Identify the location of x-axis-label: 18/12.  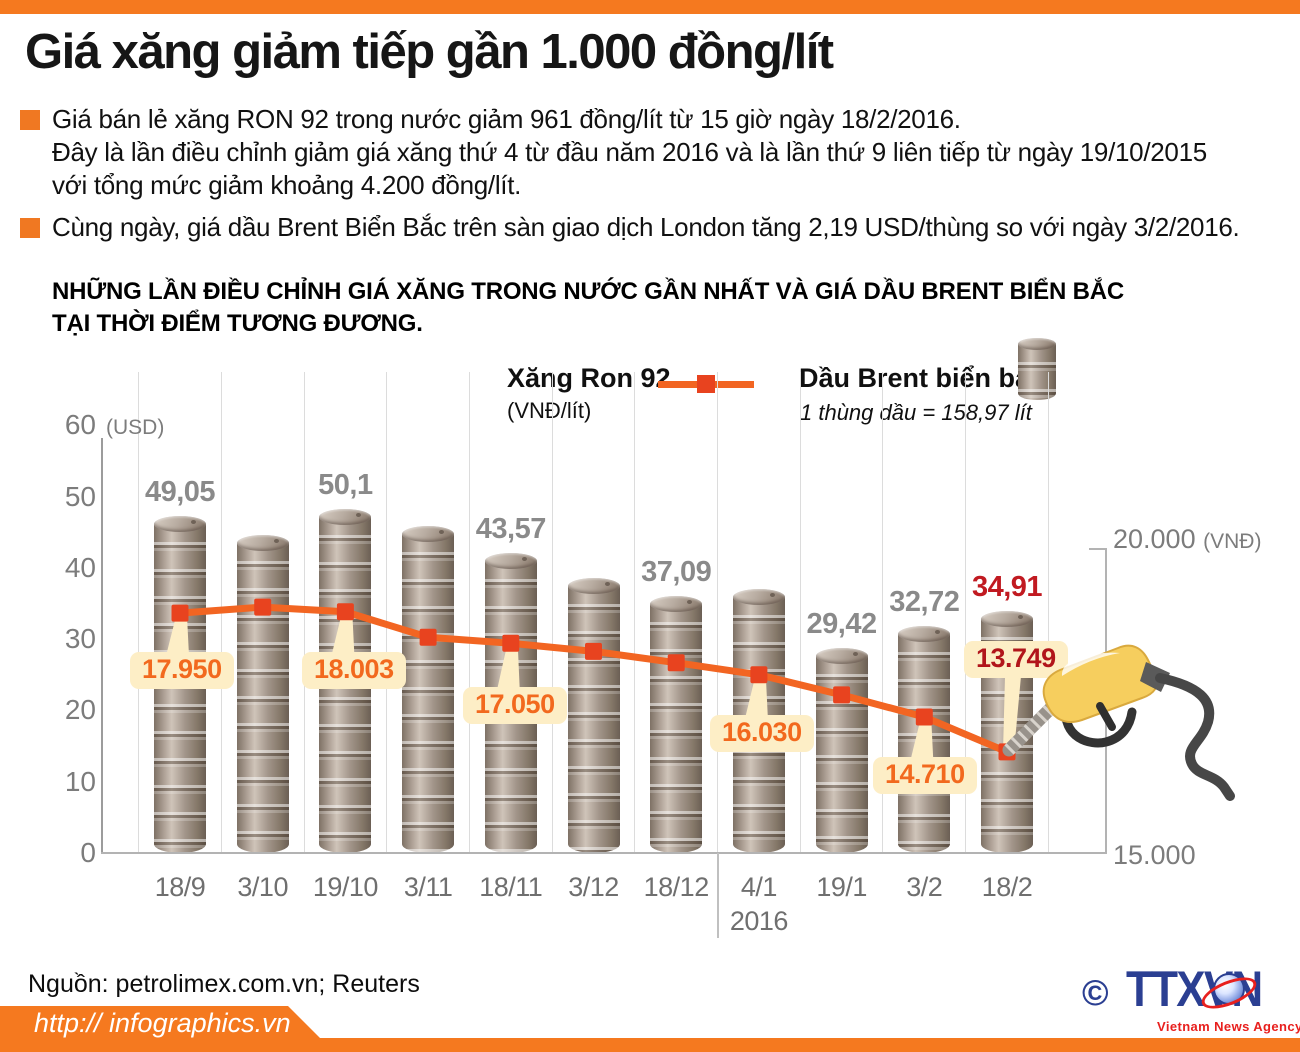
(676, 887).